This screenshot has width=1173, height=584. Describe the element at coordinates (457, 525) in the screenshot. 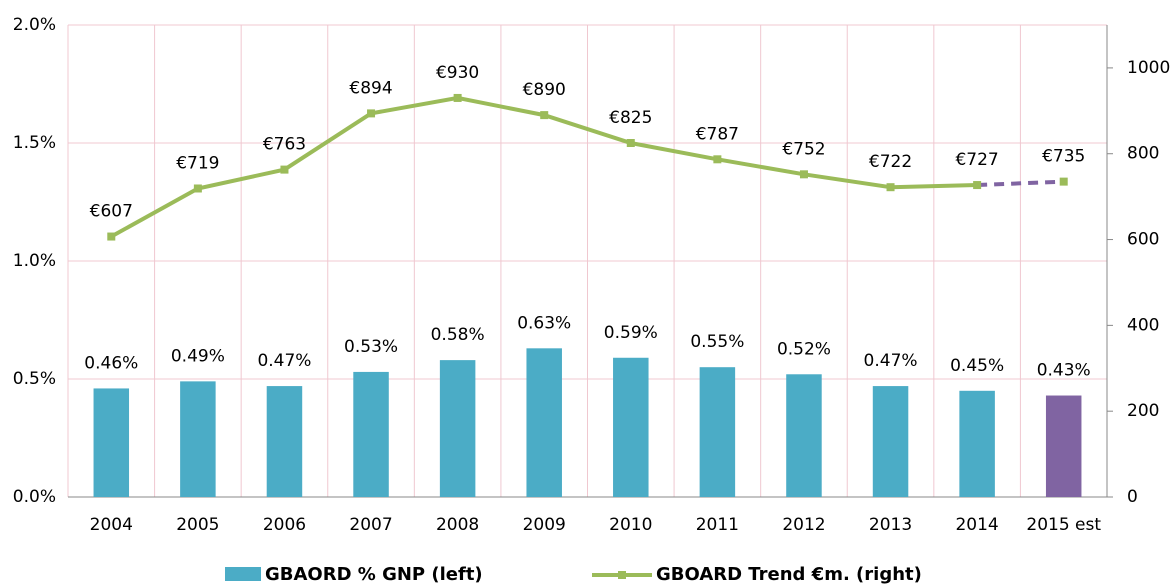

I see `x-tick-label: 2008` at that location.